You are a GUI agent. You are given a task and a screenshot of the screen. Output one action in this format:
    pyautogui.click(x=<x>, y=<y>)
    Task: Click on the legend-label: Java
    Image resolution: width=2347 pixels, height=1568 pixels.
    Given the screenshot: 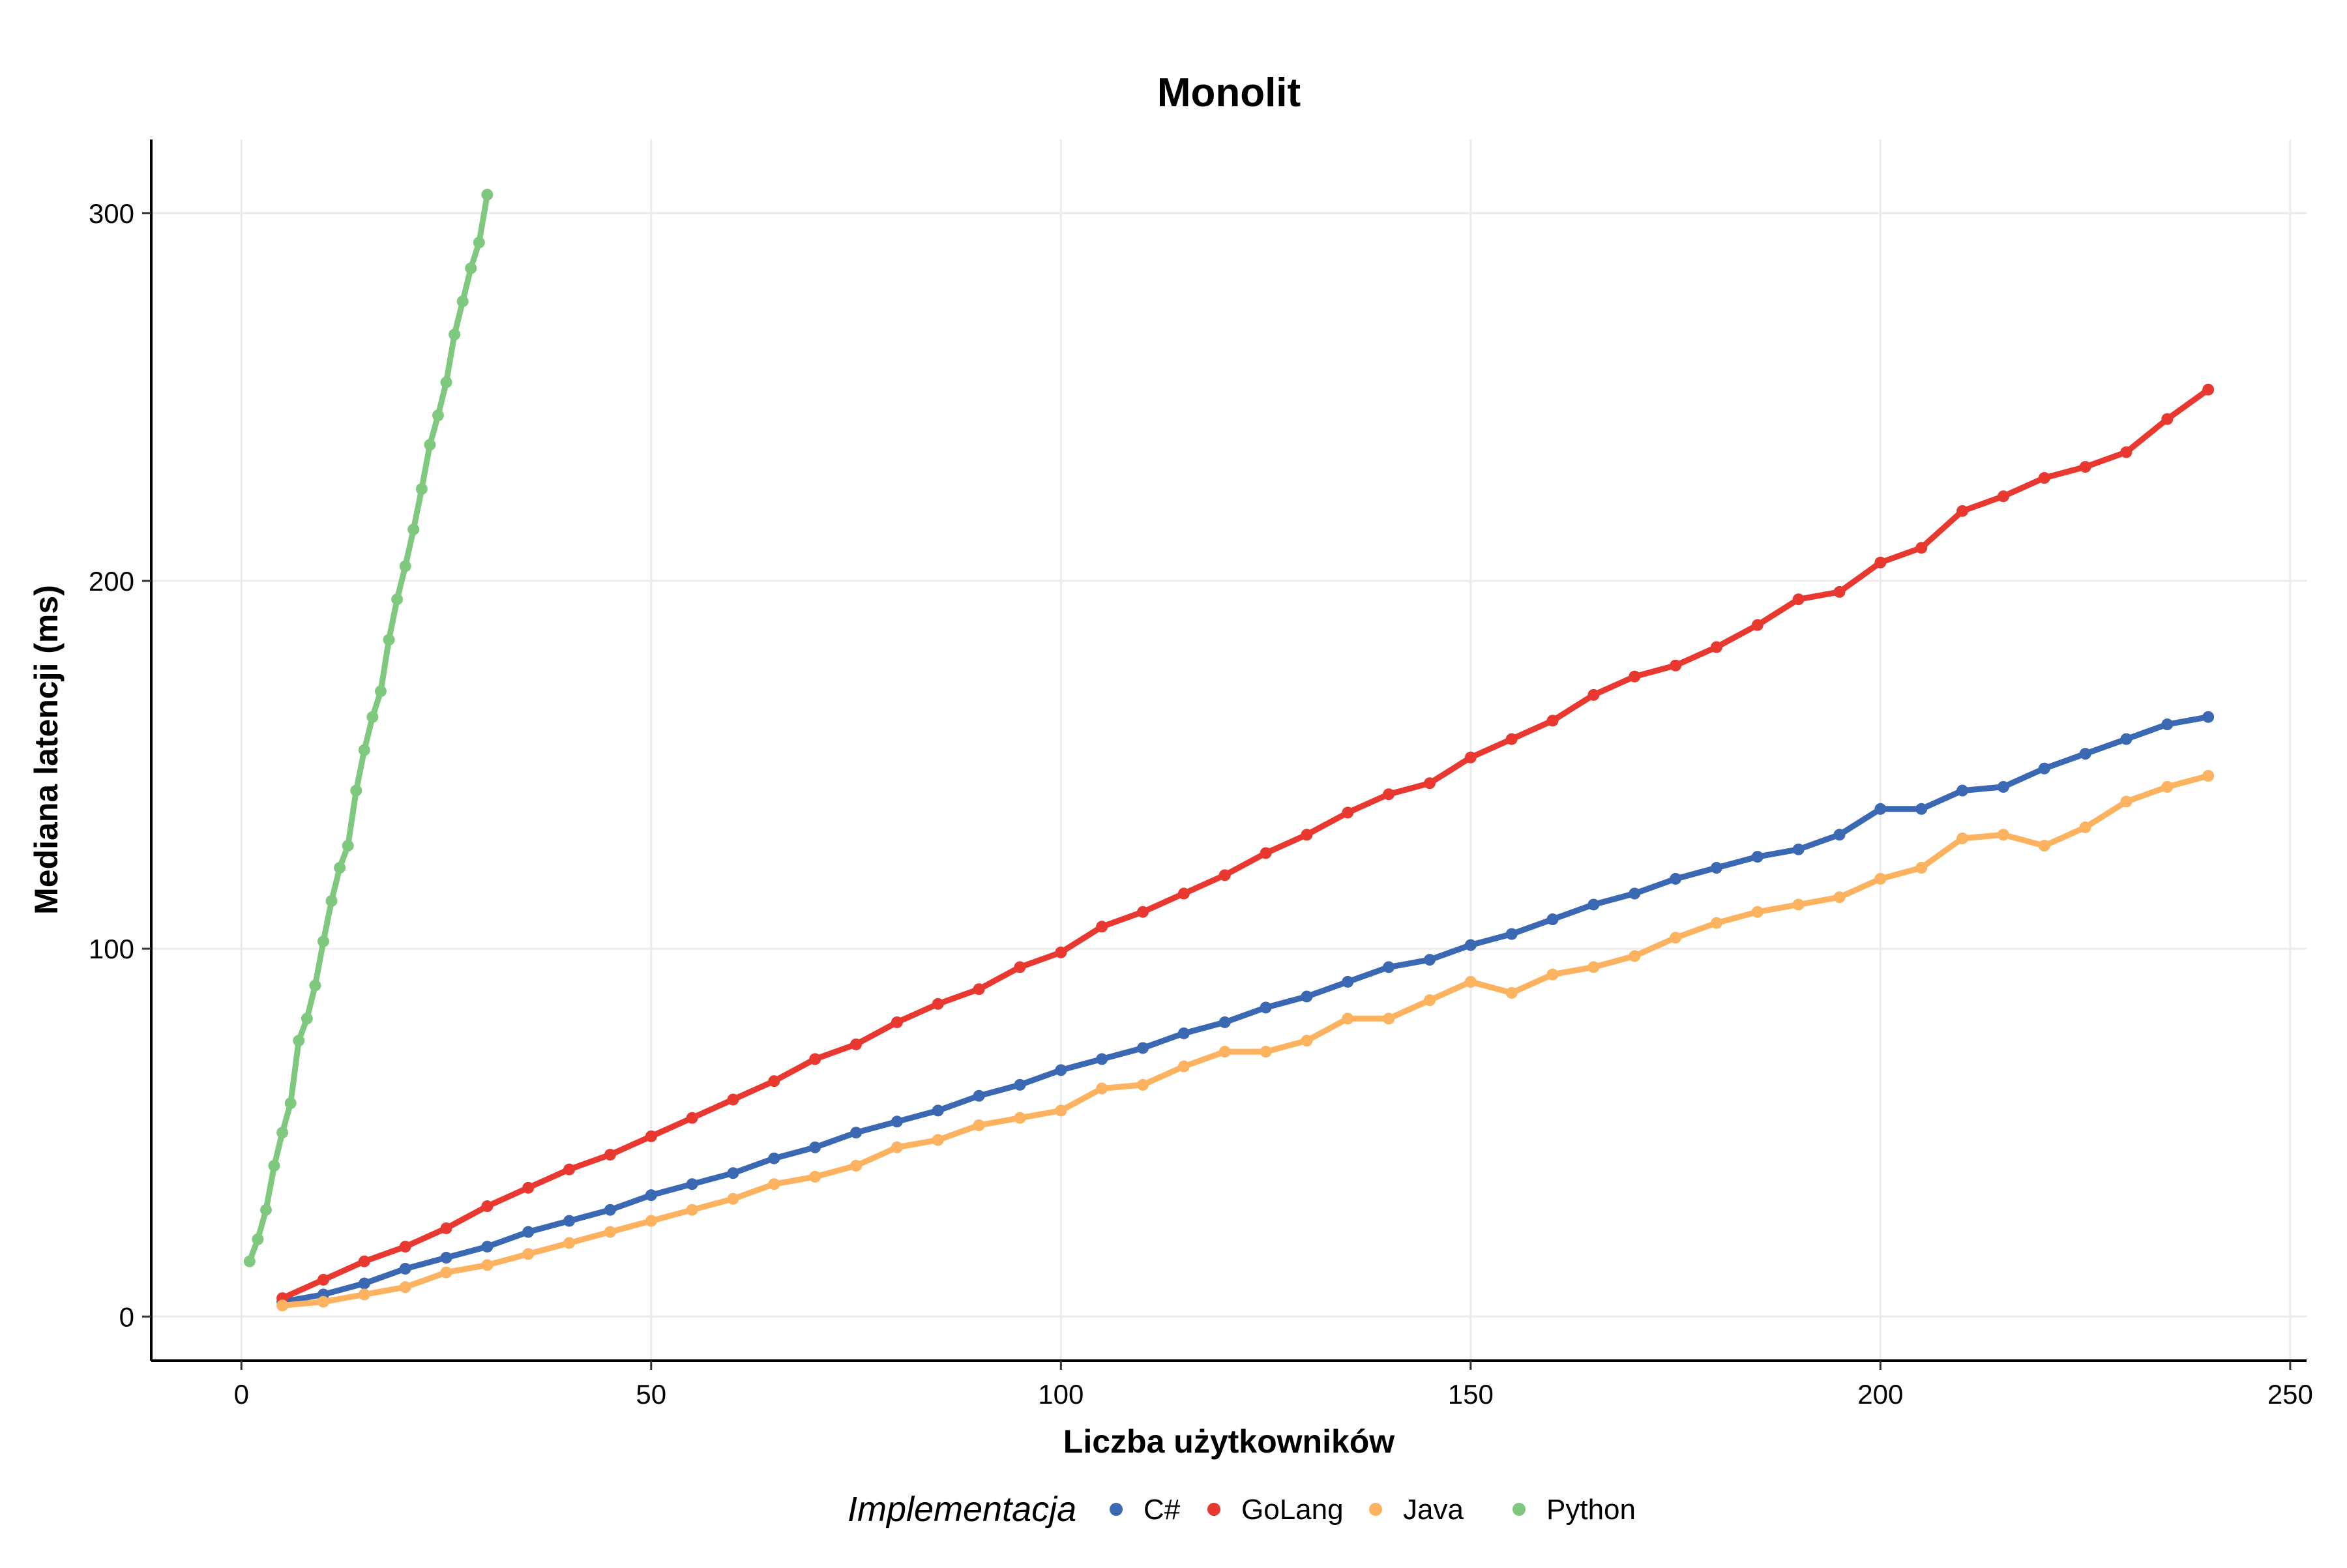 What is the action you would take?
    pyautogui.click(x=1433, y=1510)
    